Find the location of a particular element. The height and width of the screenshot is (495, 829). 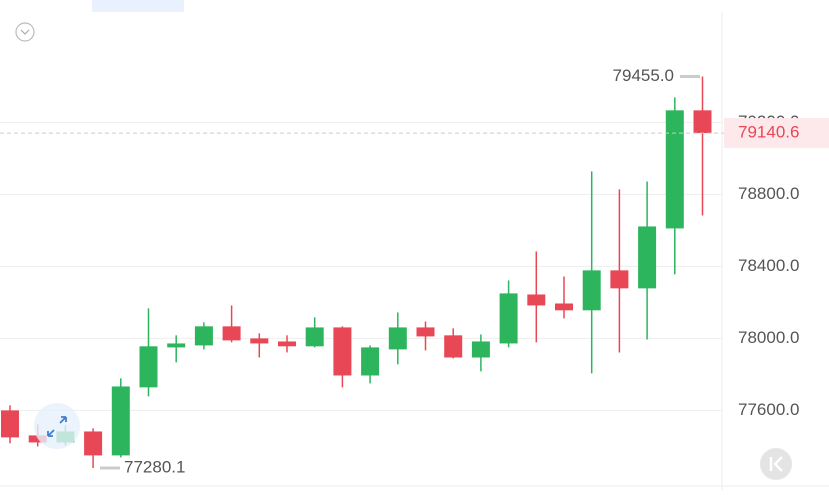

last-price-label: 79140.6 is located at coordinates (768, 132).